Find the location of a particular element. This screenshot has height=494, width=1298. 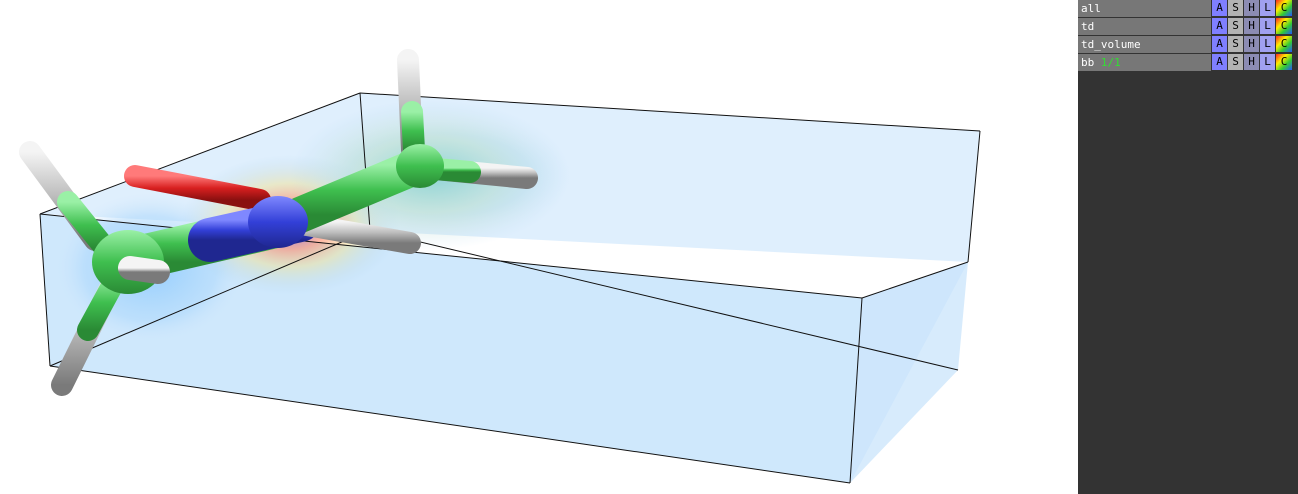

object-state: 1/1 is located at coordinates (1110, 62).